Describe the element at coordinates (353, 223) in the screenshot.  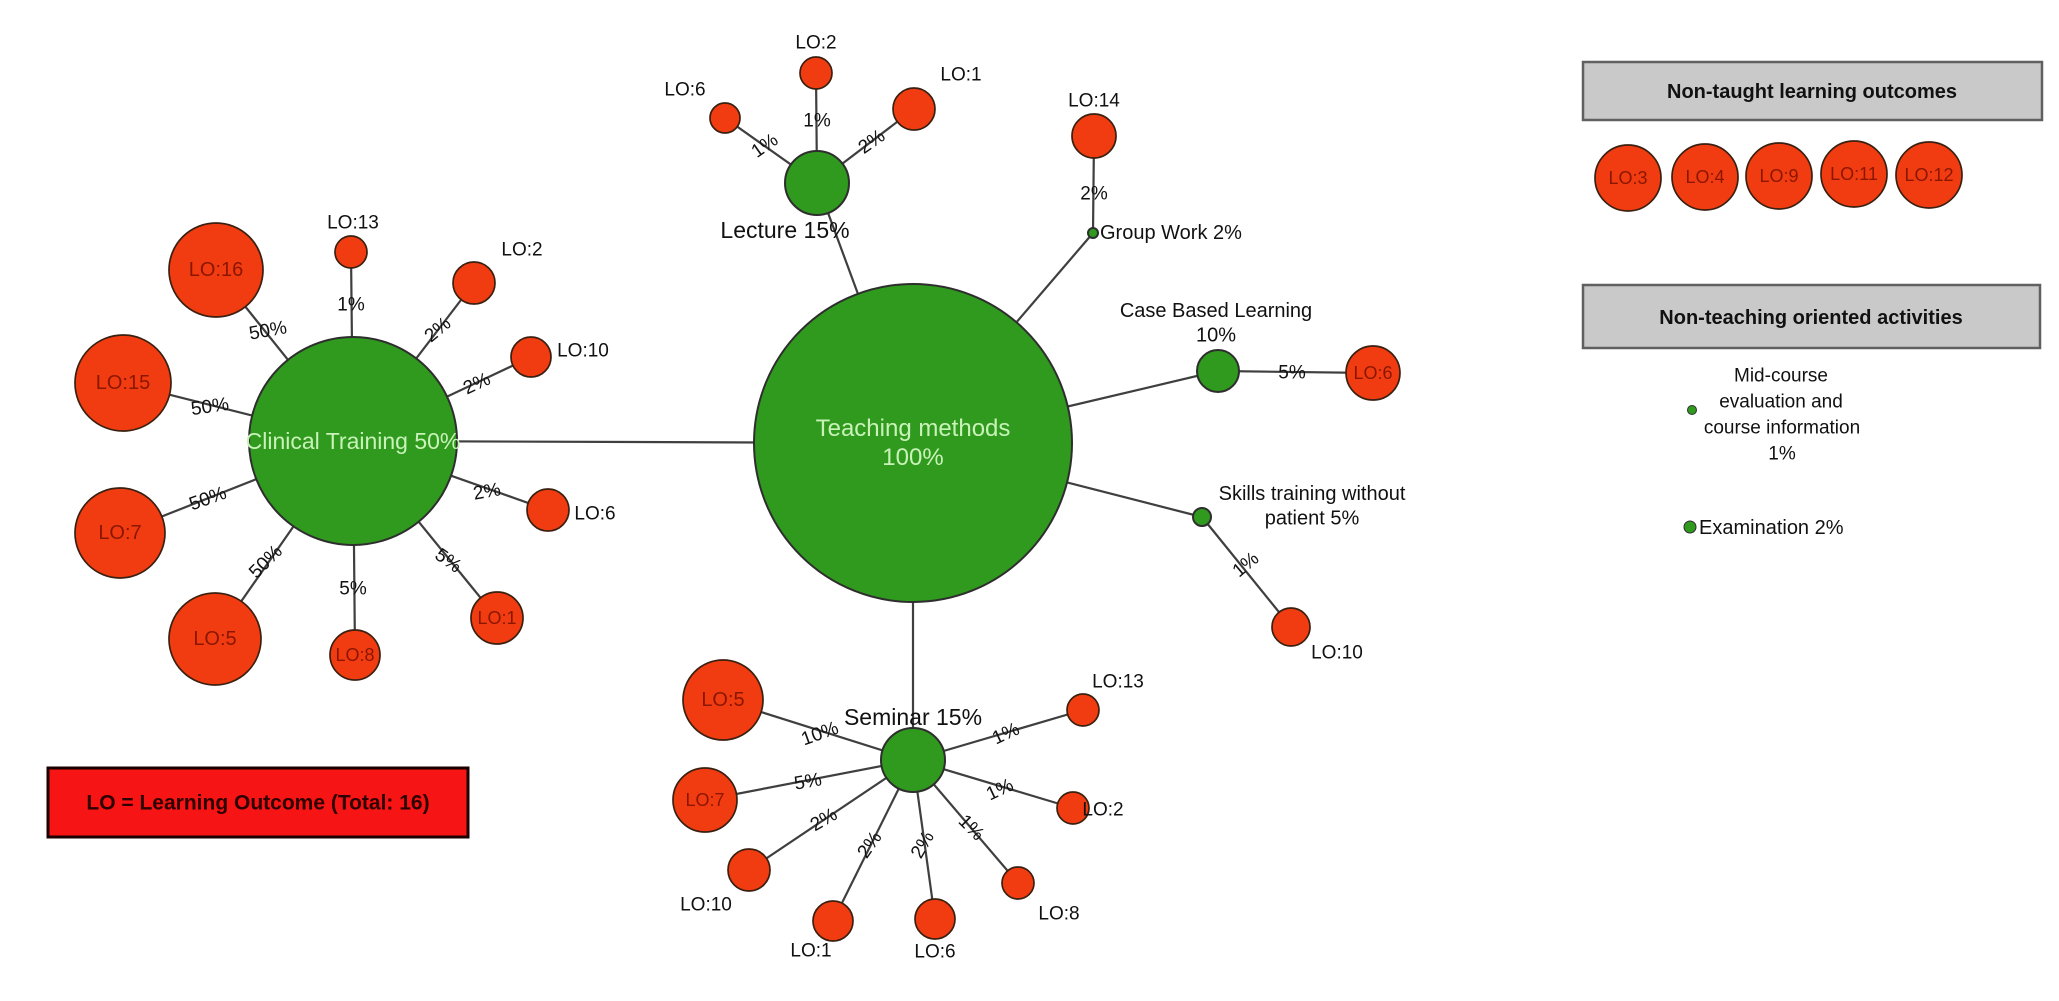
I see `outcome-label-c13: LO:13` at that location.